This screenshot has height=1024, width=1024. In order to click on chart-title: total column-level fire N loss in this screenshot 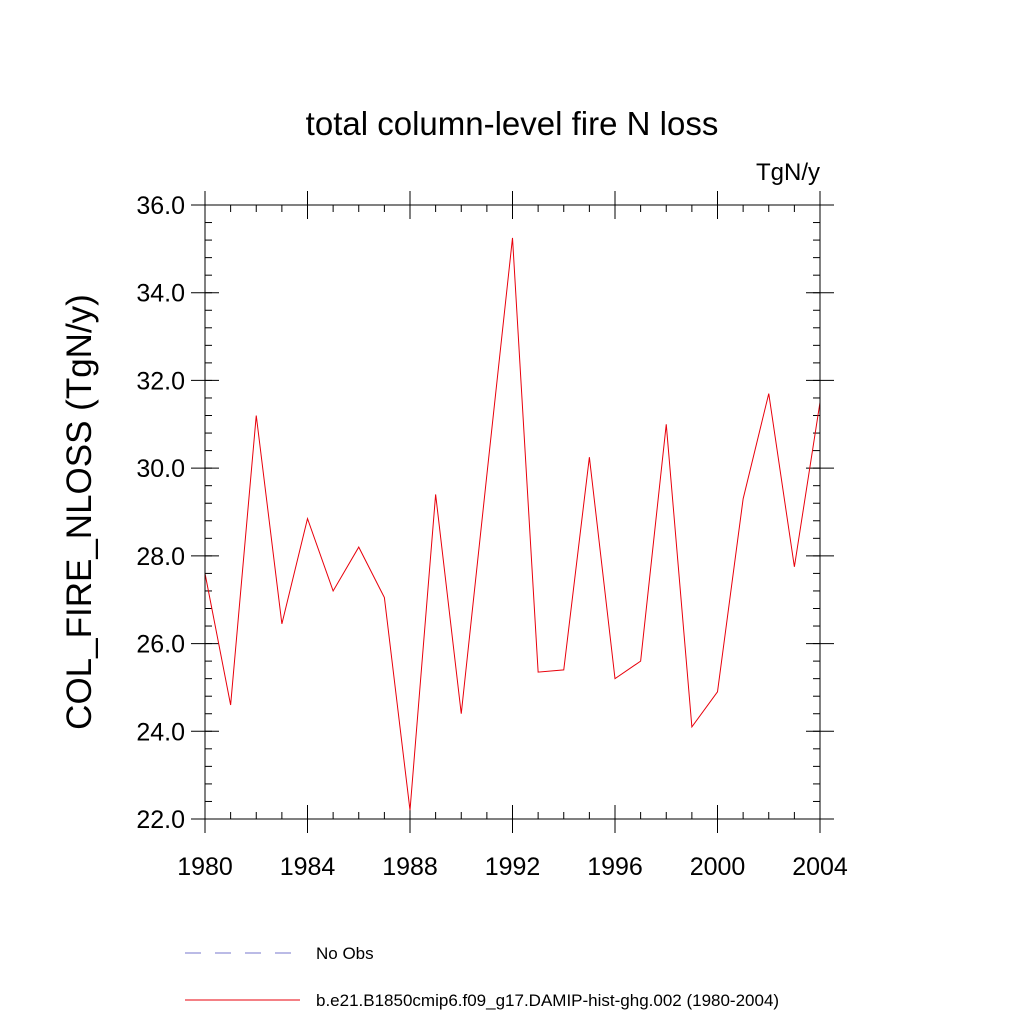, I will do `click(512, 123)`.